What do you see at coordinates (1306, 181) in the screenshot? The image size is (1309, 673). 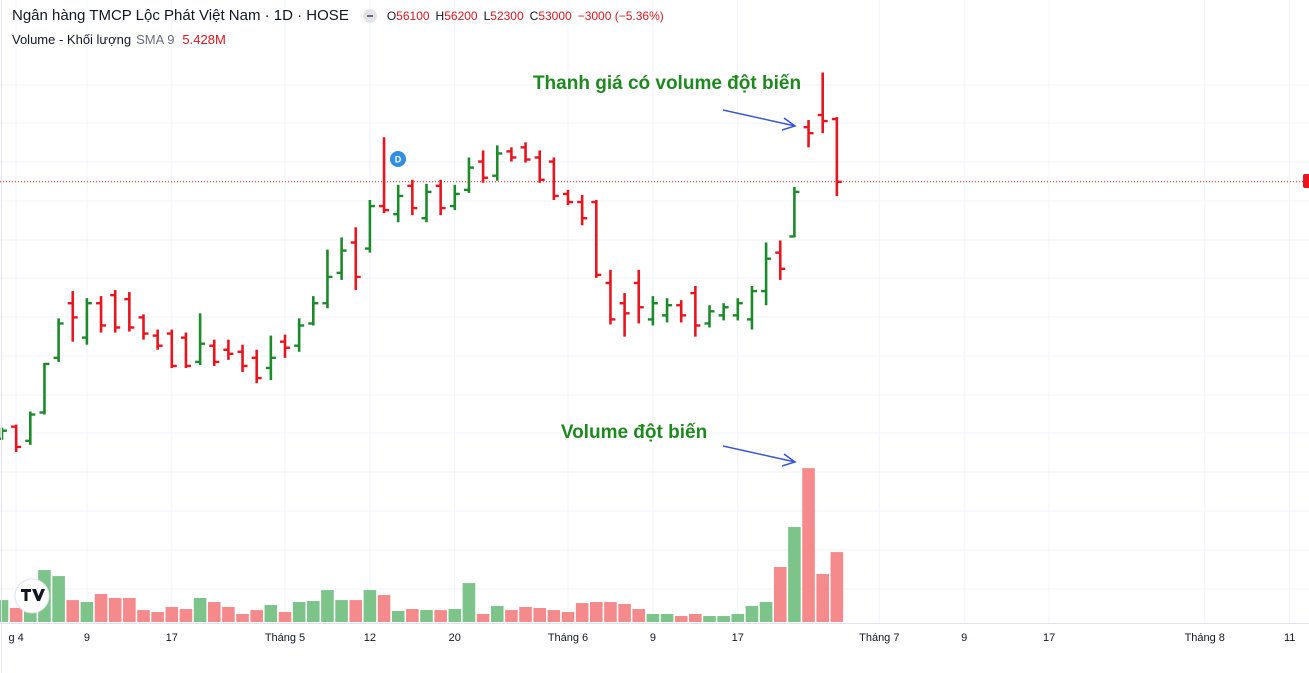 I see `price-tag` at bounding box center [1306, 181].